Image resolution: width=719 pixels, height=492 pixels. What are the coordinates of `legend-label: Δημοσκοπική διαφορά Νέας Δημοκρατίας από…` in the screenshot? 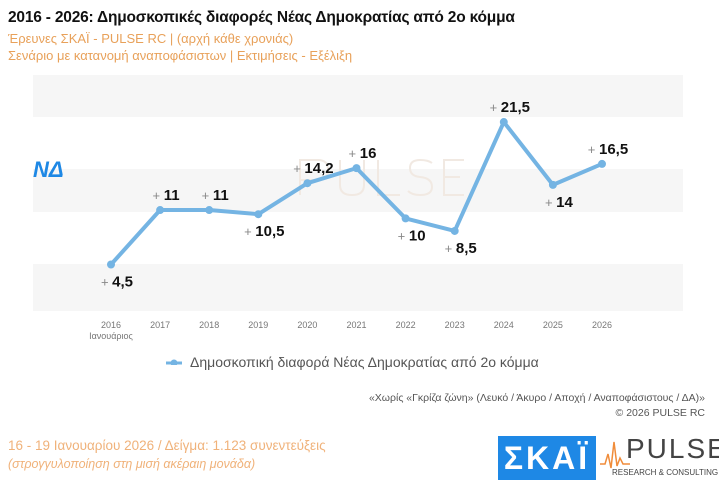 It's located at (364, 362).